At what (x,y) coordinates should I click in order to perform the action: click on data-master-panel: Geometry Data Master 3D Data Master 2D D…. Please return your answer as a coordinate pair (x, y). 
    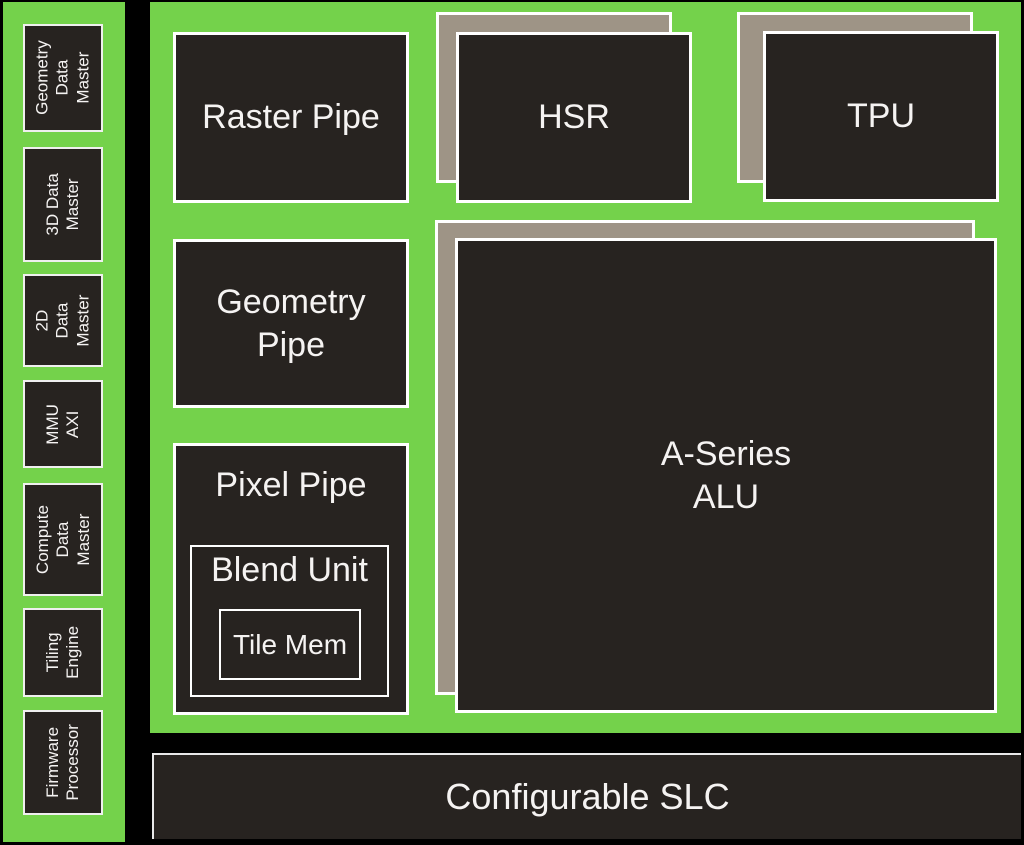
    Looking at the image, I should click on (64, 422).